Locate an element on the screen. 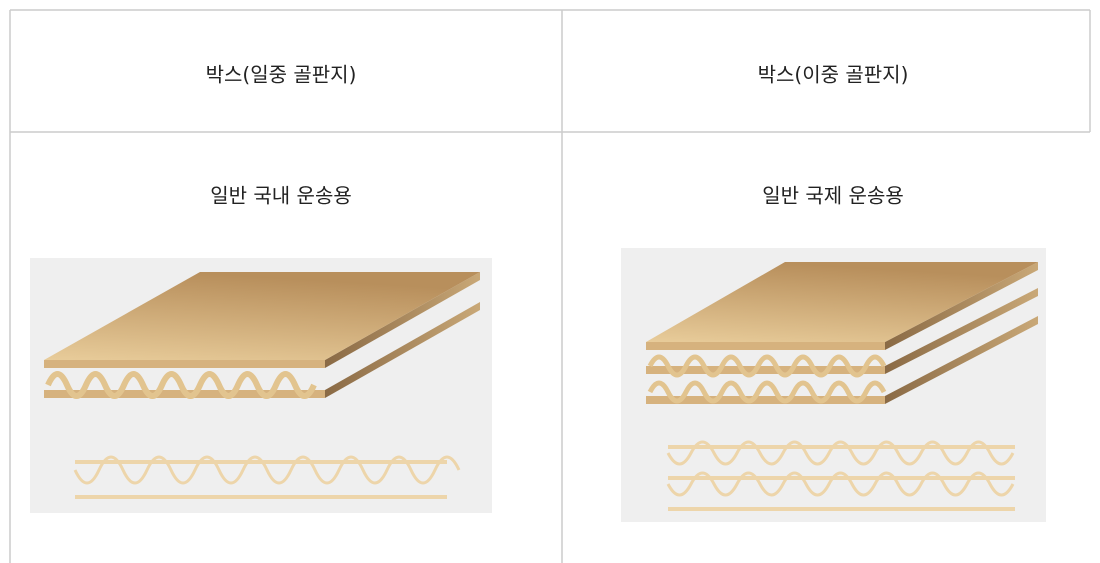 The width and height of the screenshot is (1100, 563). body-cell: 일반 국내 운송용 is located at coordinates (281, 196).